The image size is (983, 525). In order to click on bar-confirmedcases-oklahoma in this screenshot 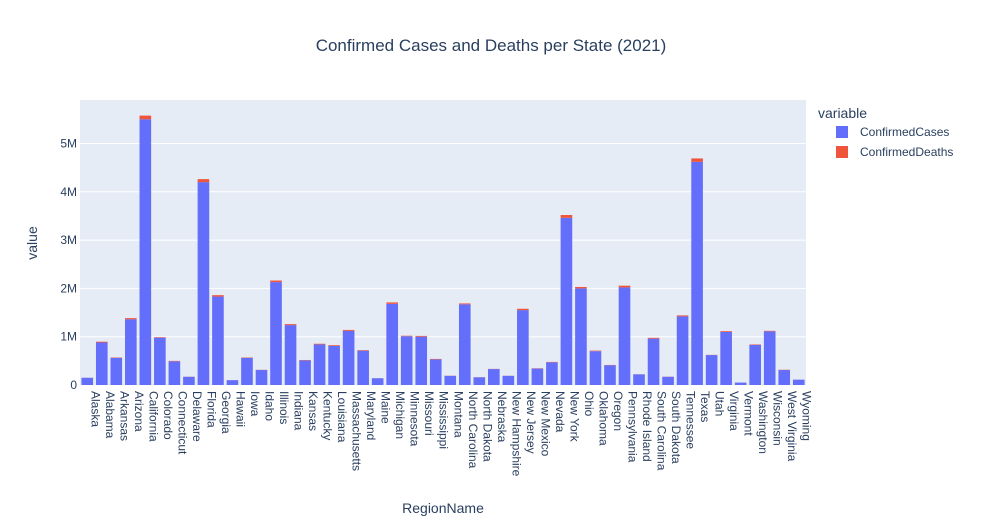, I will do `click(595, 368)`.